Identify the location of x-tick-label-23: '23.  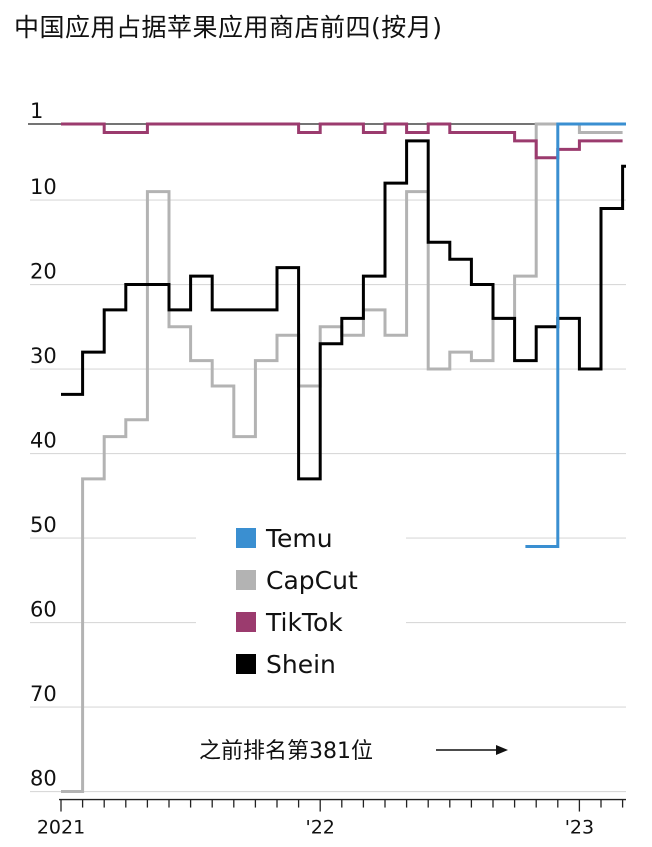
(579, 828).